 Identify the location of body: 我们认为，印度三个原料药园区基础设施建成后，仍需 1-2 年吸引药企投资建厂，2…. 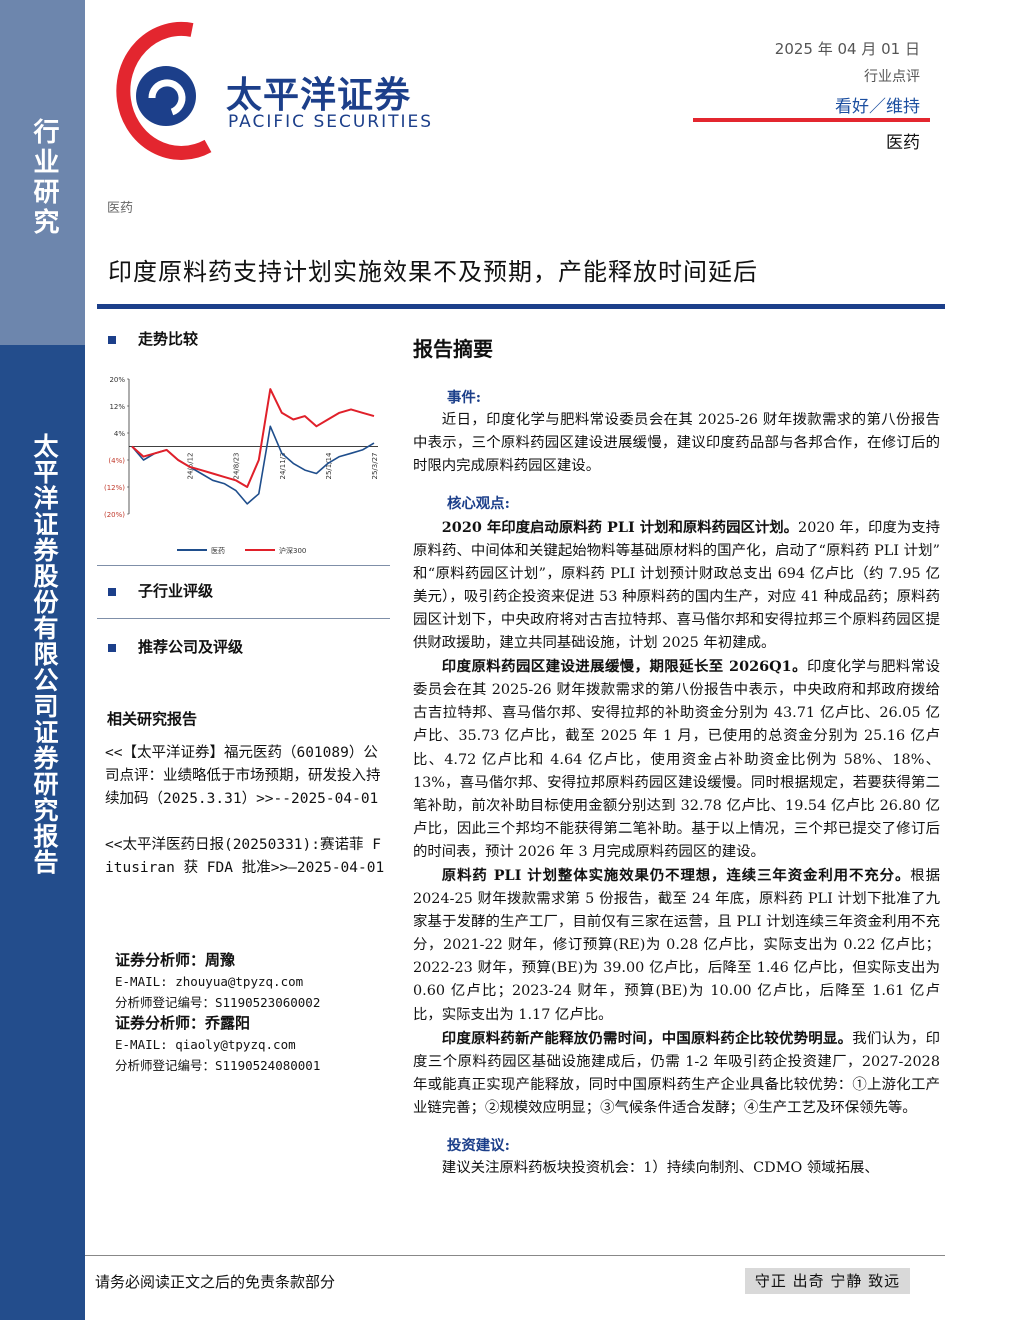
(676, 1073).